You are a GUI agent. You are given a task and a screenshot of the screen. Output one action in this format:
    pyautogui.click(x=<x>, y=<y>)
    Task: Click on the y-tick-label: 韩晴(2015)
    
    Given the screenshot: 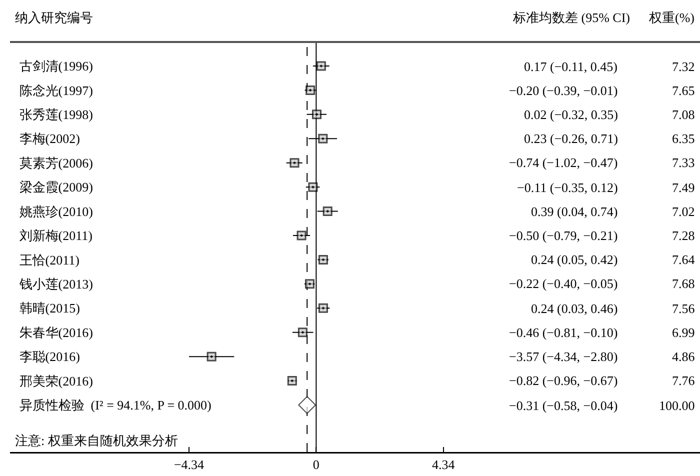 What is the action you would take?
    pyautogui.click(x=49, y=308)
    